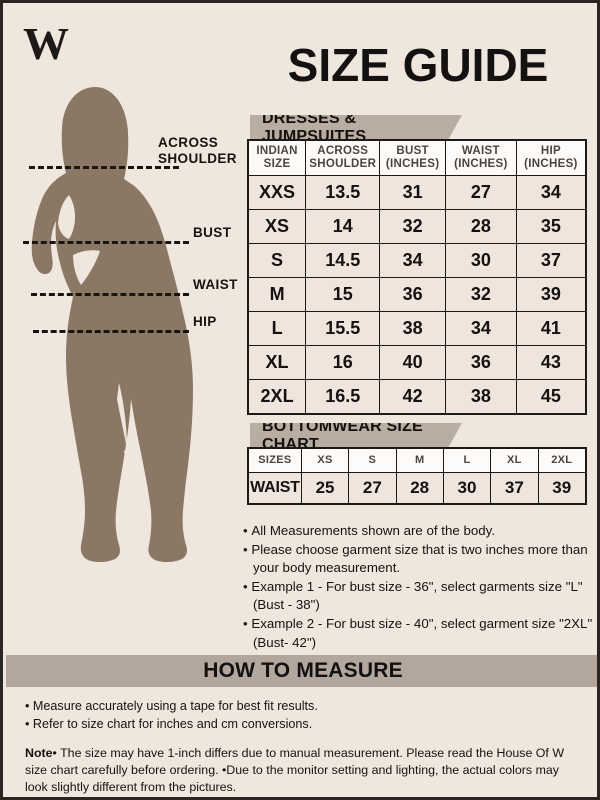  Describe the element at coordinates (480, 362) in the screenshot. I see `cell-waist: 36` at that location.